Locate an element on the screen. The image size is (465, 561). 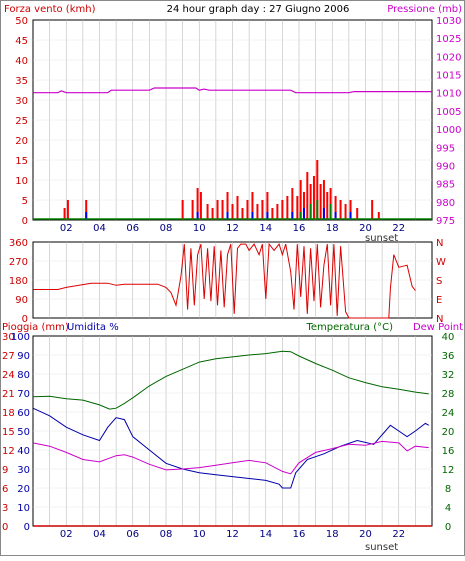
wind-panel-x-tick-label: 22 is located at coordinates (398, 228).